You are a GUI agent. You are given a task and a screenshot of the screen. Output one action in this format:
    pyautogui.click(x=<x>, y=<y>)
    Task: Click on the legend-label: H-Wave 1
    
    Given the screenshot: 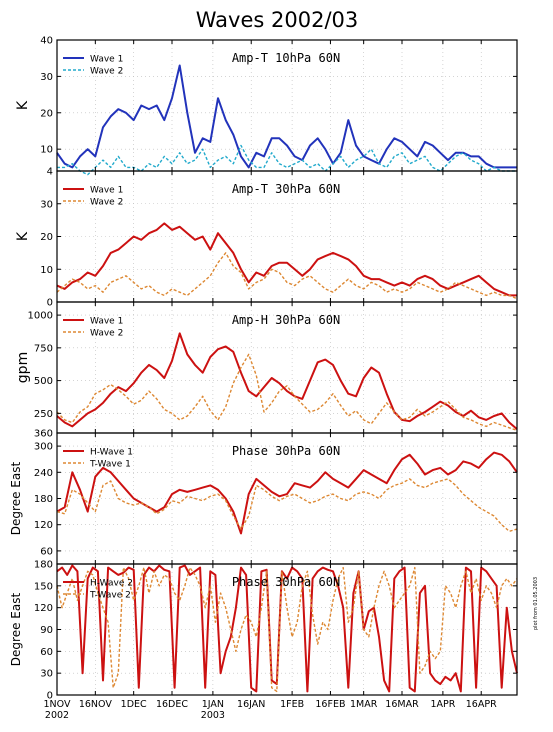 What is the action you would take?
    pyautogui.click(x=111, y=453)
    